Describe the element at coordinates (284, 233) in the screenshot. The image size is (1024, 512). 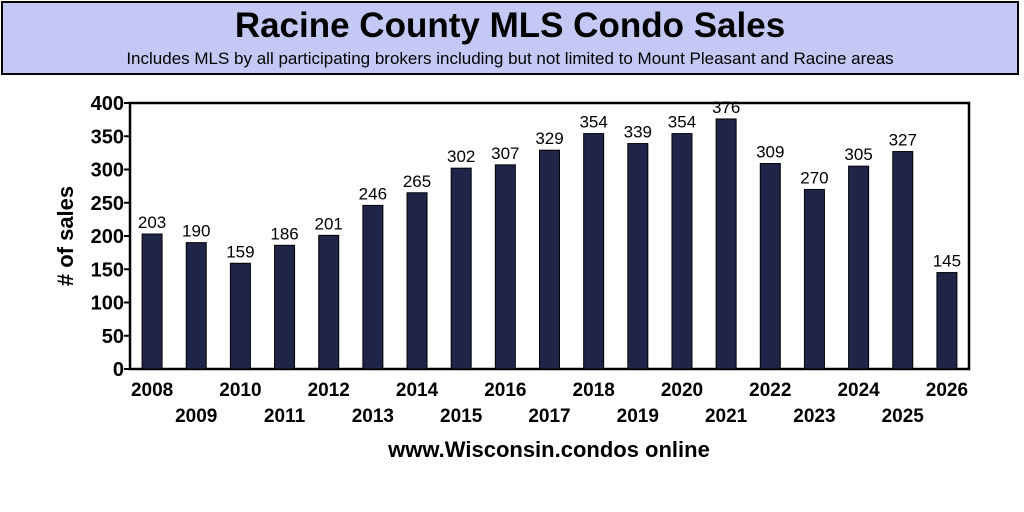
I see `data-label: 186` at that location.